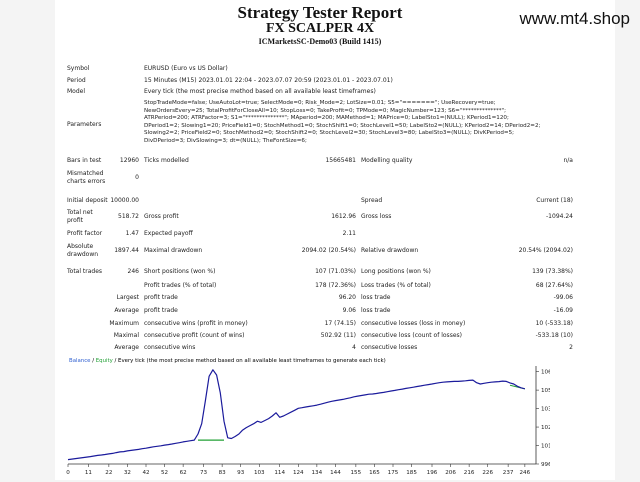 The width and height of the screenshot is (640, 482). What do you see at coordinates (343, 216) in the screenshot?
I see `gross-profit-value: 1612.96` at bounding box center [343, 216].